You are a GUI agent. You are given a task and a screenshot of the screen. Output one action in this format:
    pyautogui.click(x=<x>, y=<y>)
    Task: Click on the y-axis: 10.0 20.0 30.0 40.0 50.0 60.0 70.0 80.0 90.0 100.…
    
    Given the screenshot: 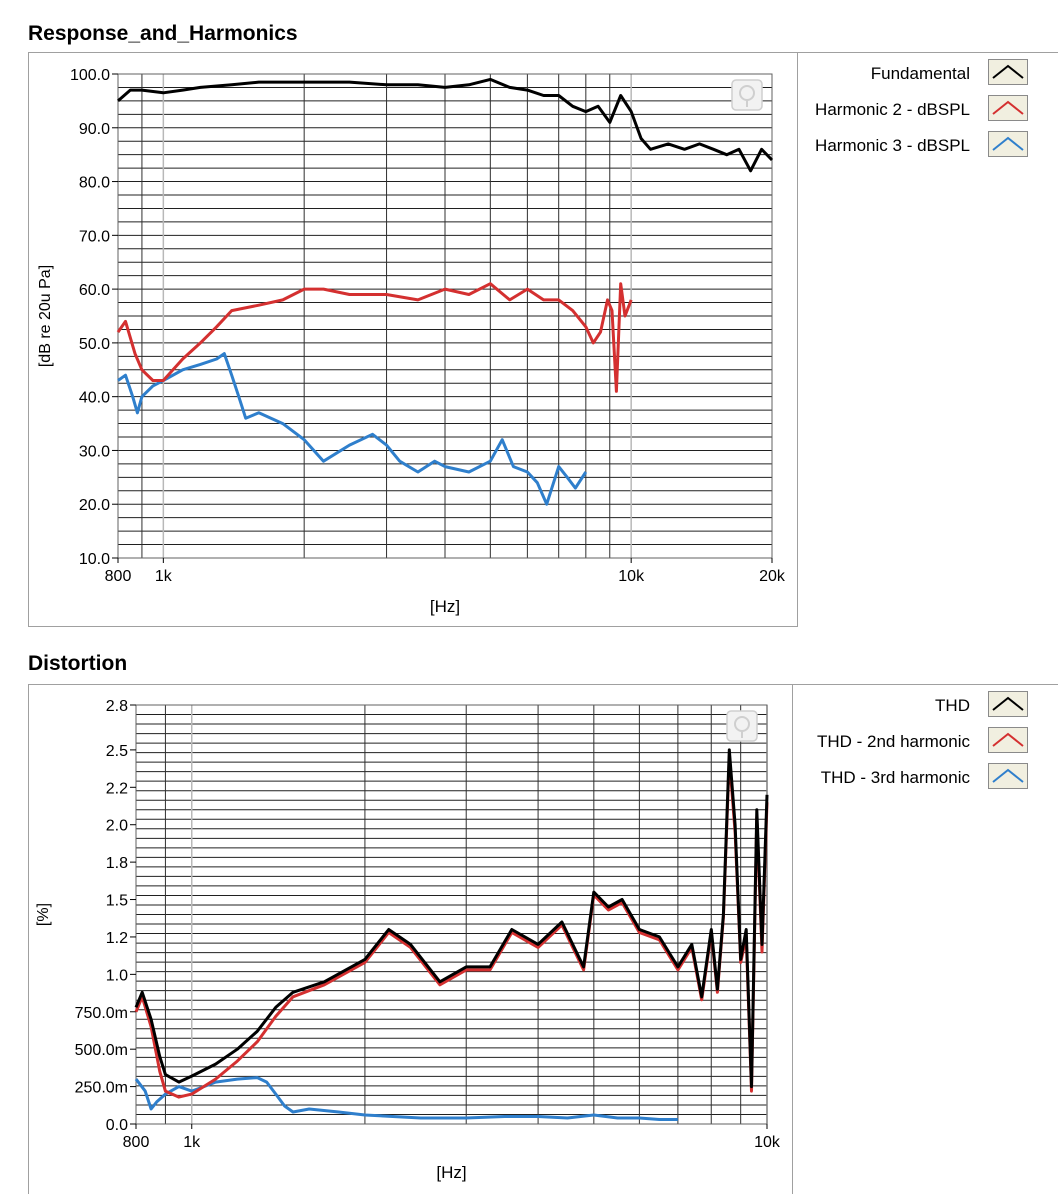 What is the action you would take?
    pyautogui.click(x=94, y=317)
    